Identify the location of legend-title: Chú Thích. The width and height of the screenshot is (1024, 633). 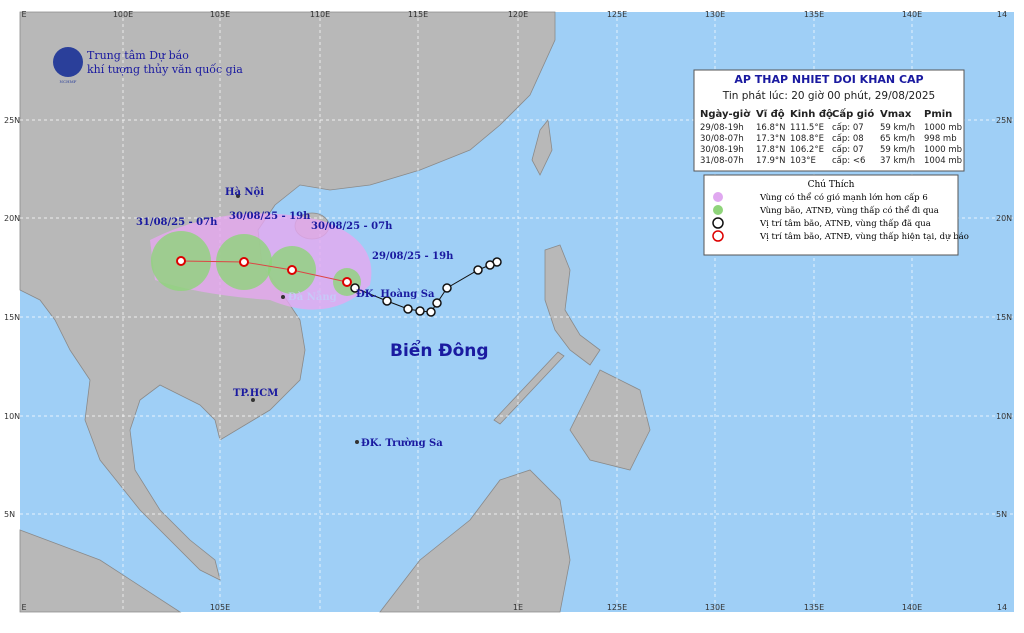
(831, 184).